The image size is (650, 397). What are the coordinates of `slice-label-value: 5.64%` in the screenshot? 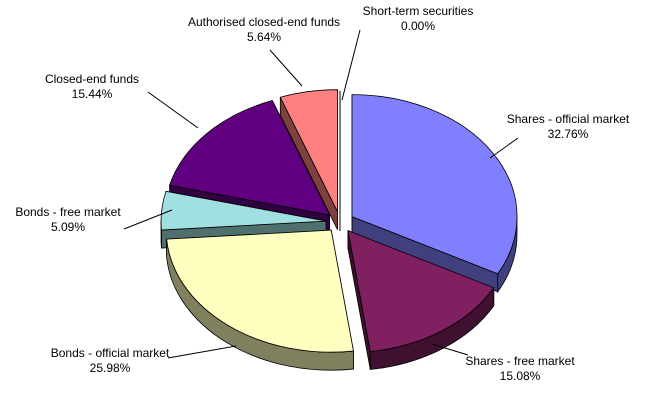 It's located at (264, 37).